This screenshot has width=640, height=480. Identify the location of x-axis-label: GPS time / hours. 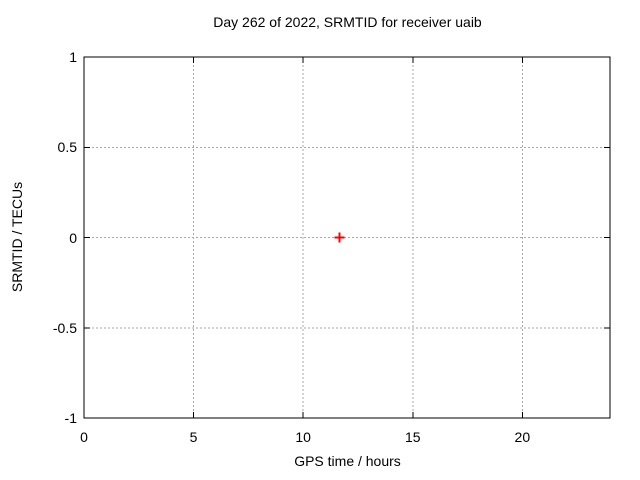
(347, 461).